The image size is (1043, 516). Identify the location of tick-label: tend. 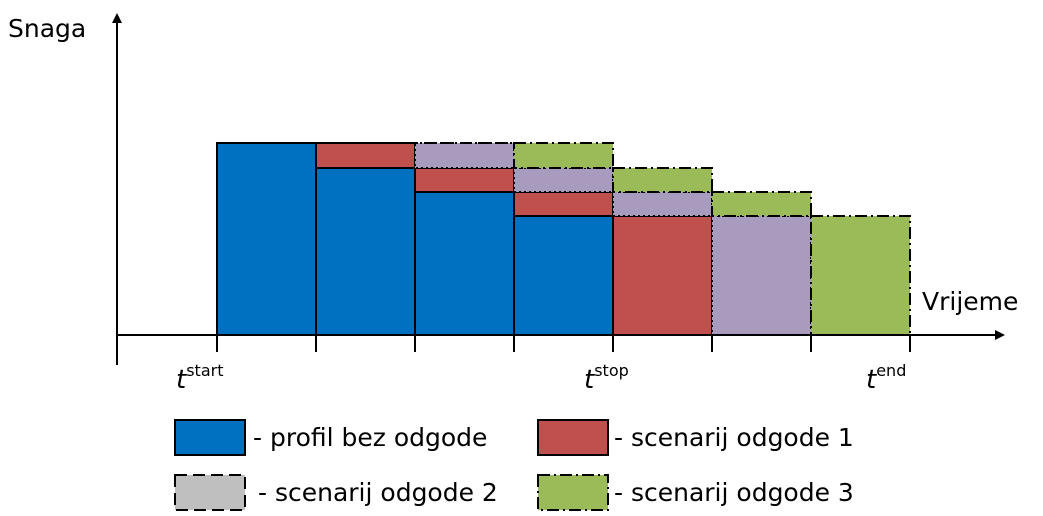
(886, 378).